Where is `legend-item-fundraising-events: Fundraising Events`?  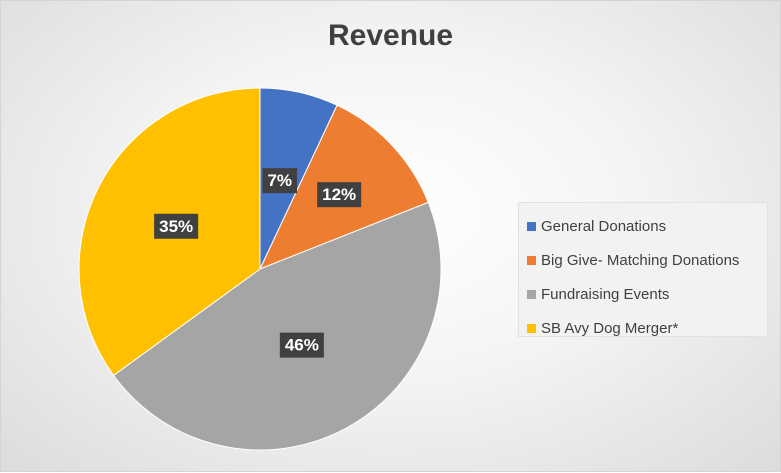 legend-item-fundraising-events: Fundraising Events is located at coordinates (647, 294).